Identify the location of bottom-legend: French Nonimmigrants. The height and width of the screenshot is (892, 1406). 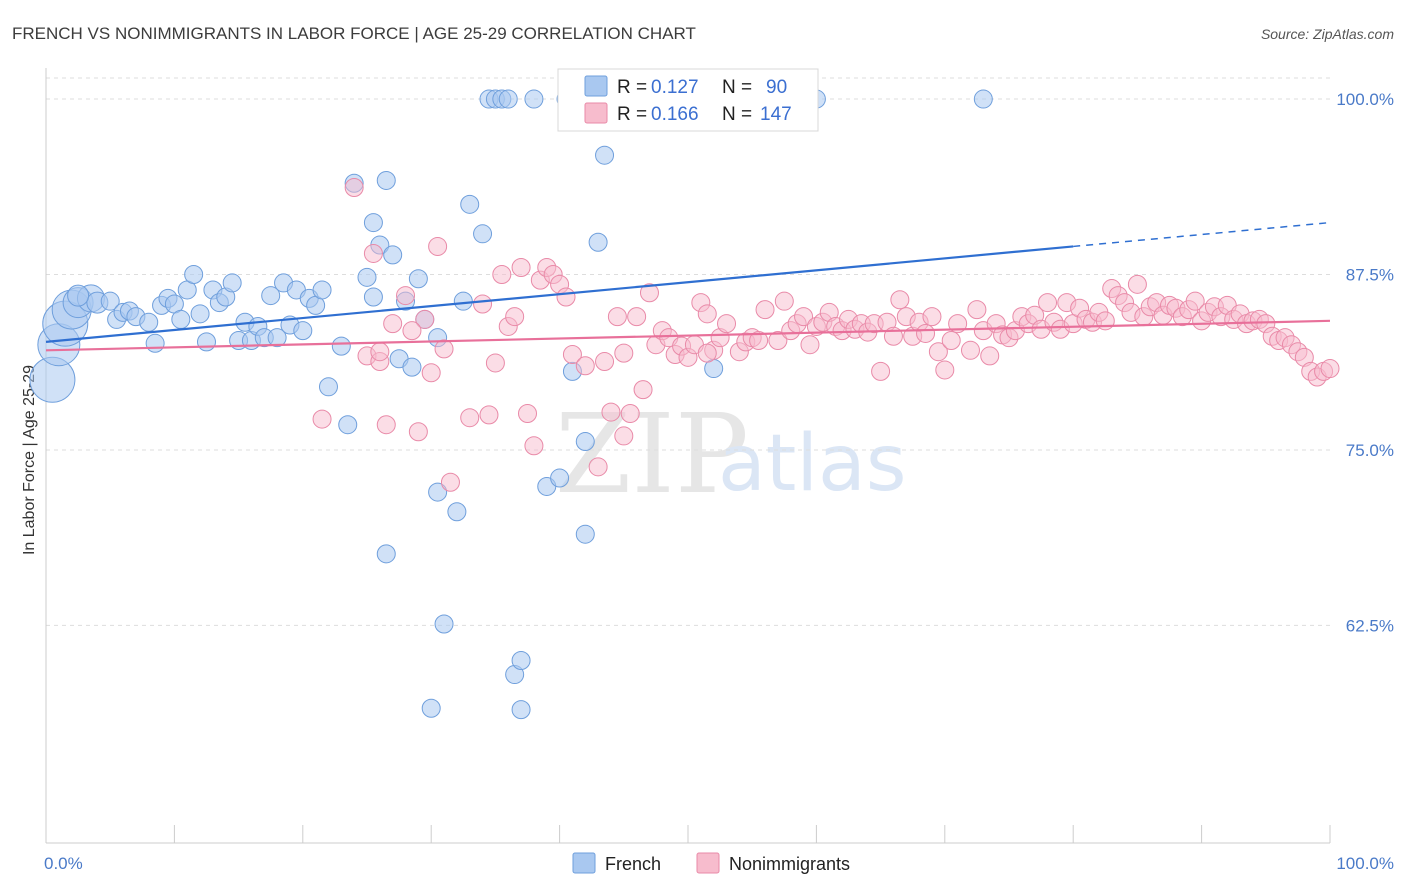
(711, 863).